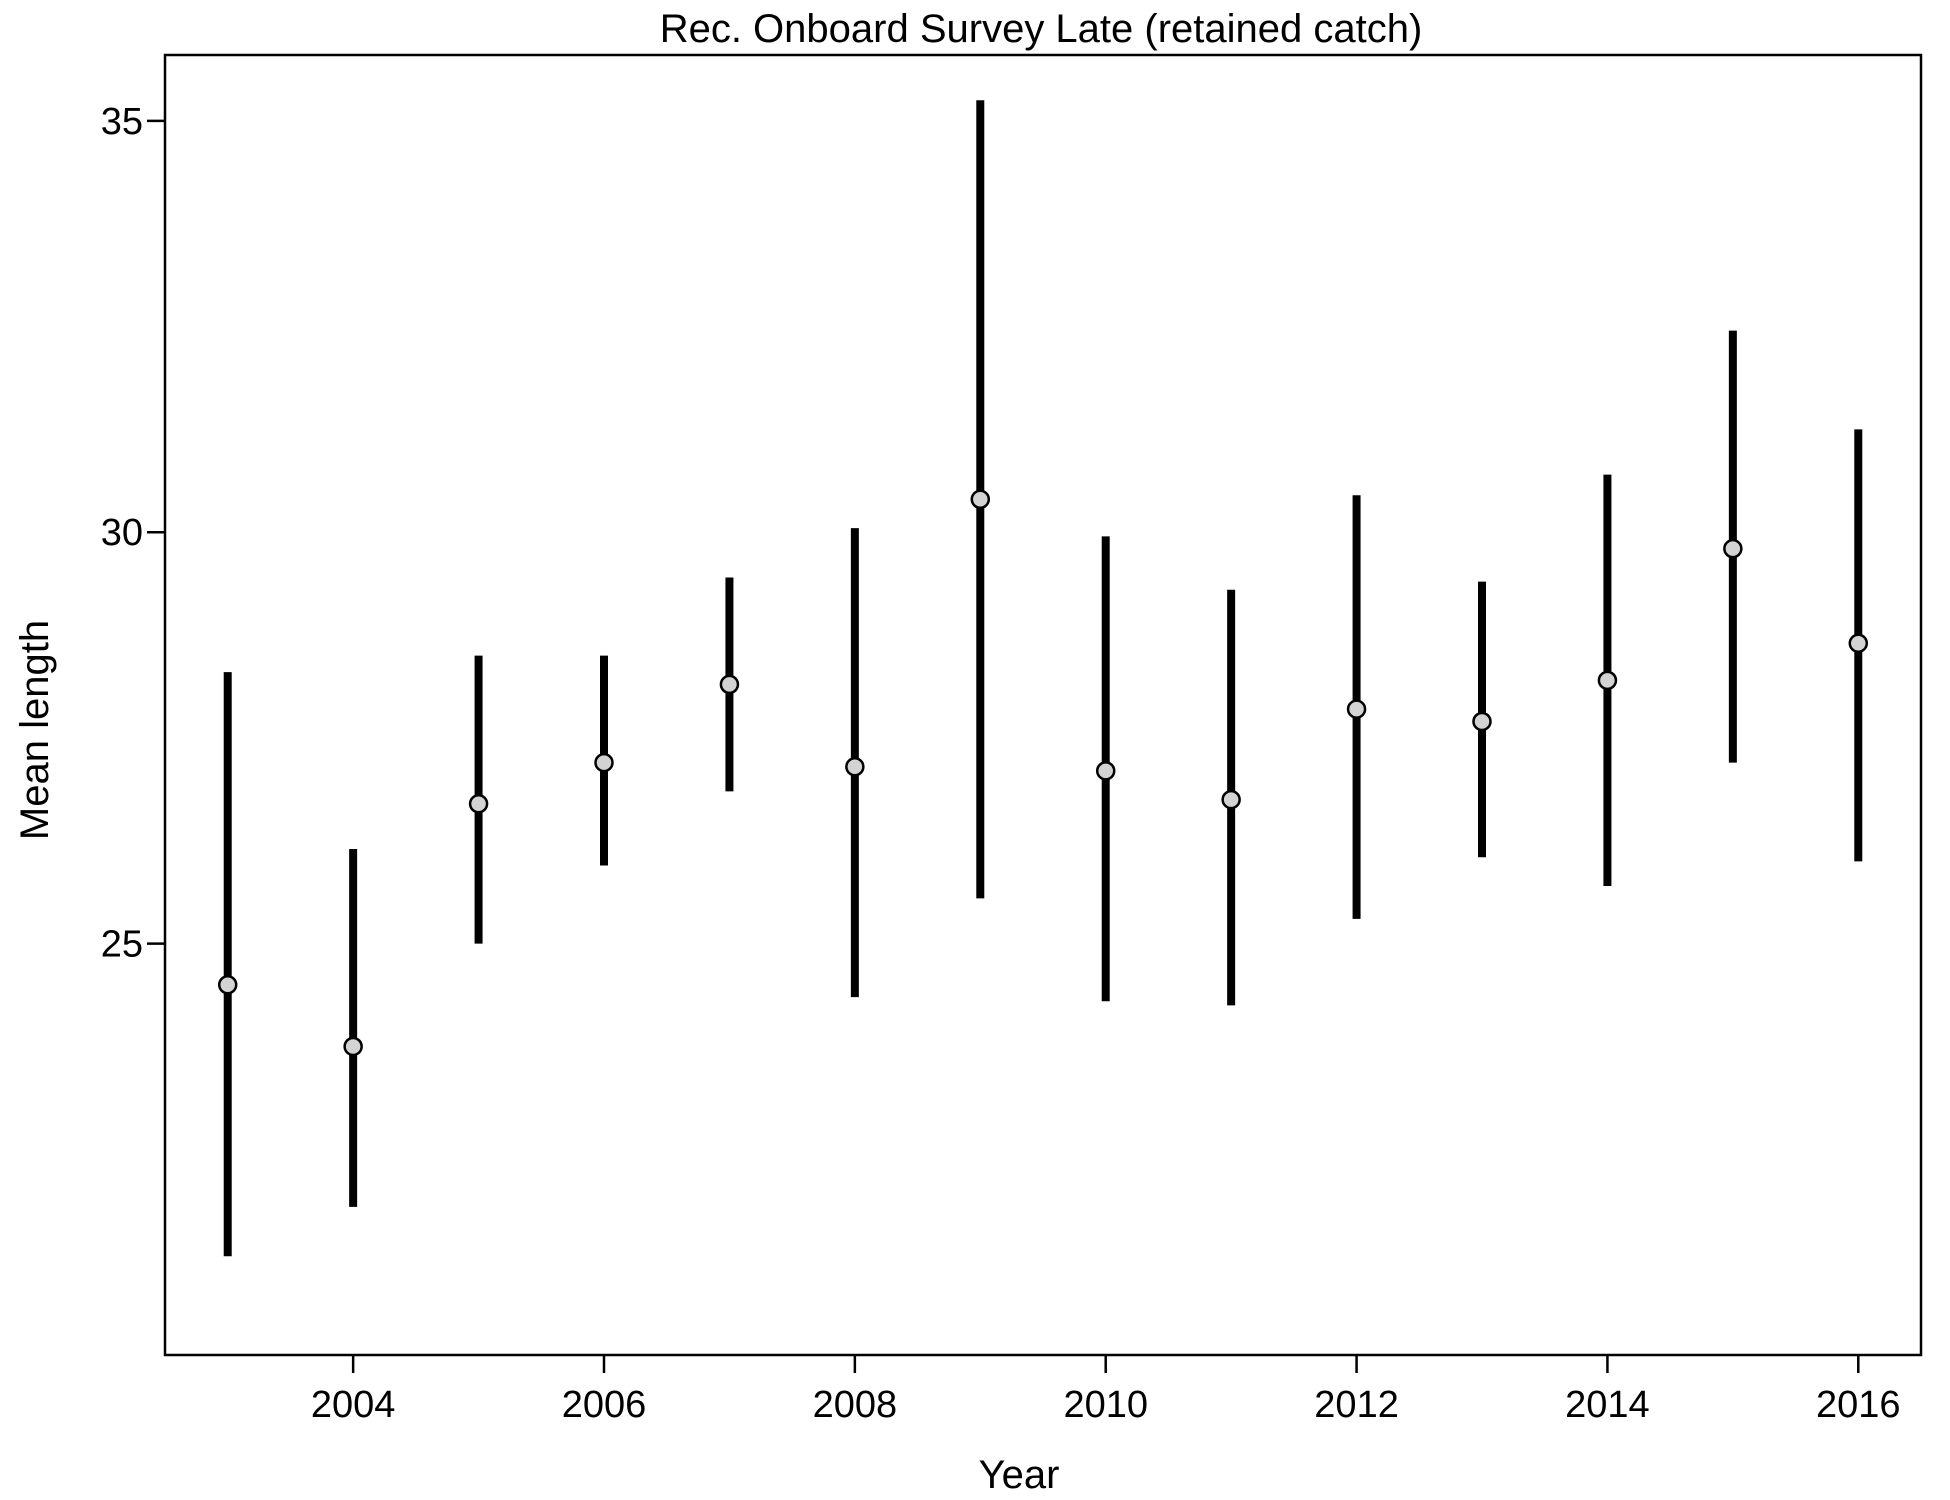  Describe the element at coordinates (353, 1405) in the screenshot. I see `x-tick-label: 2004` at that location.